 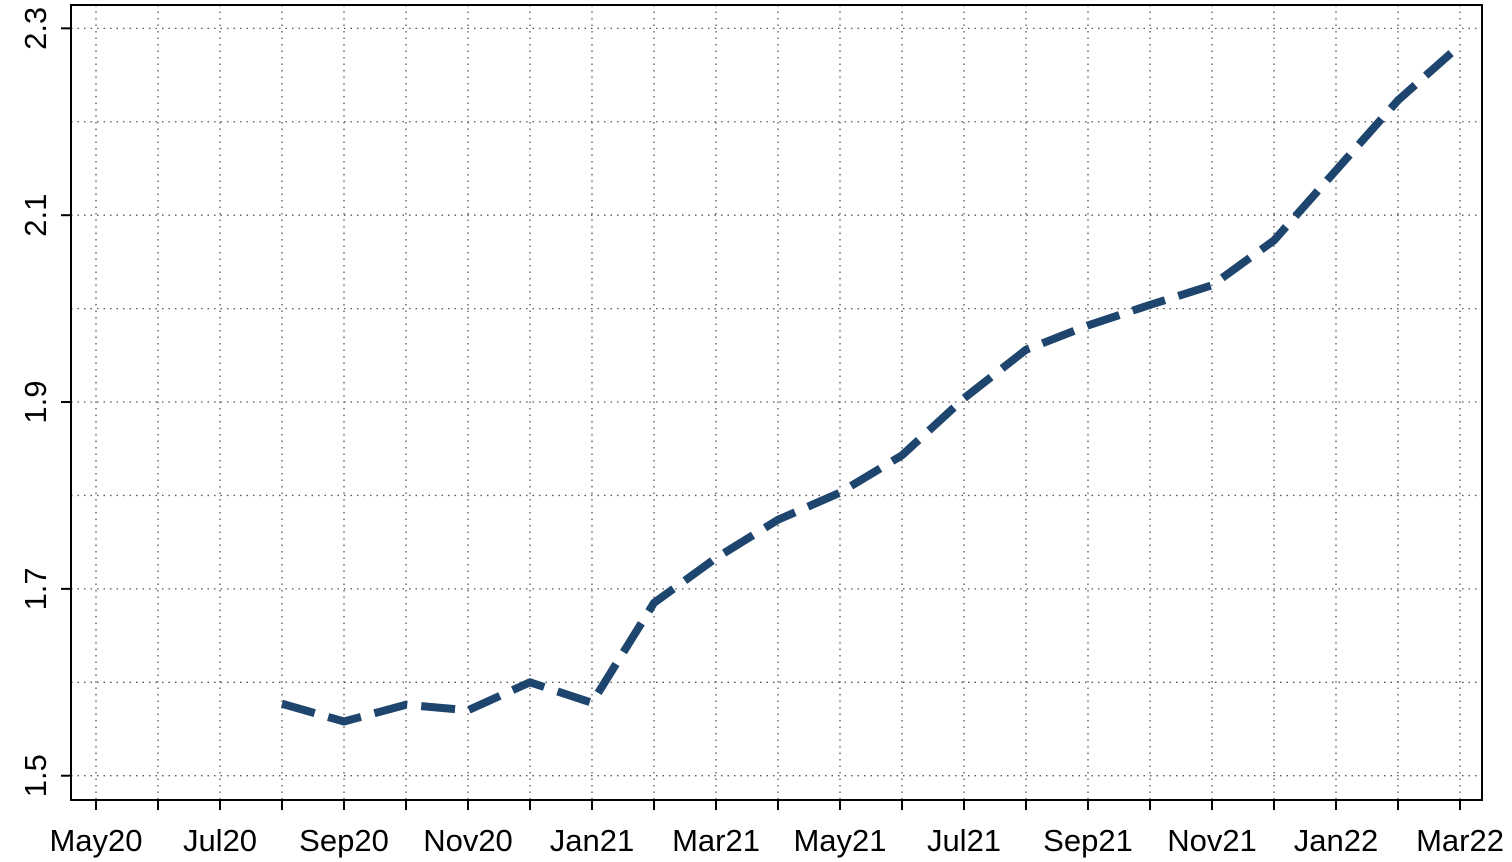 I want to click on x-tick-label: Jul20, so click(x=220, y=840).